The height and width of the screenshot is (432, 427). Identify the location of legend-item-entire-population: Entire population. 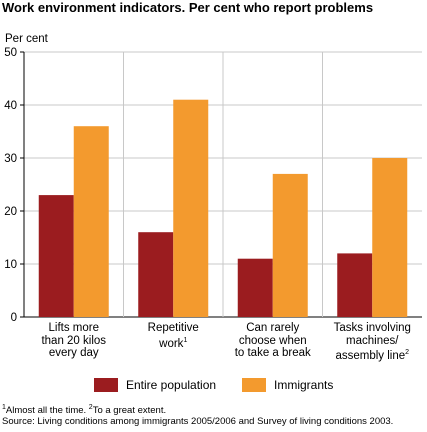
(155, 385).